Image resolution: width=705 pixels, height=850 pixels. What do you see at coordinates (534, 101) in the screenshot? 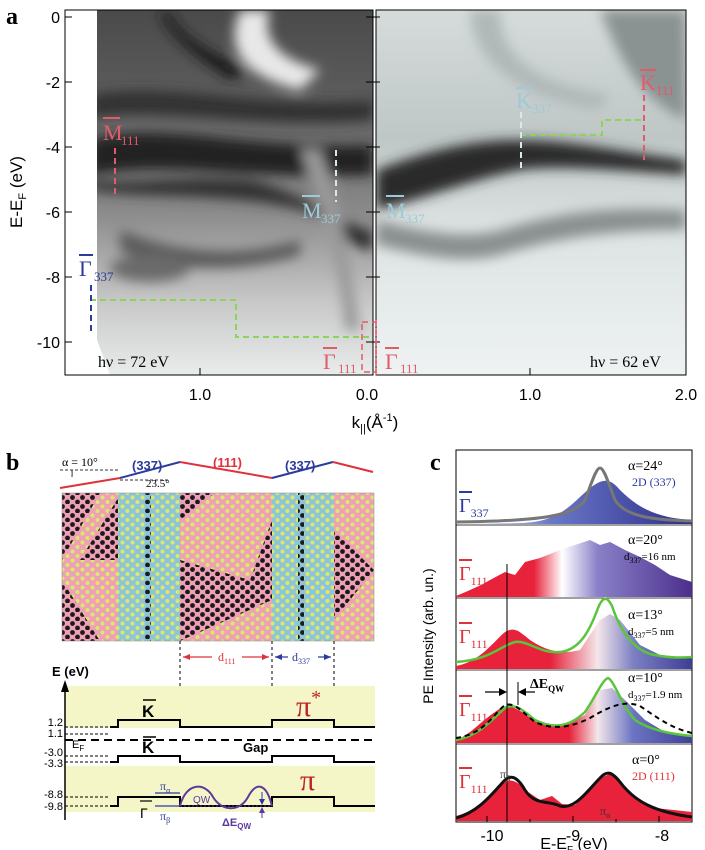
I see `label-K337: K 337` at bounding box center [534, 101].